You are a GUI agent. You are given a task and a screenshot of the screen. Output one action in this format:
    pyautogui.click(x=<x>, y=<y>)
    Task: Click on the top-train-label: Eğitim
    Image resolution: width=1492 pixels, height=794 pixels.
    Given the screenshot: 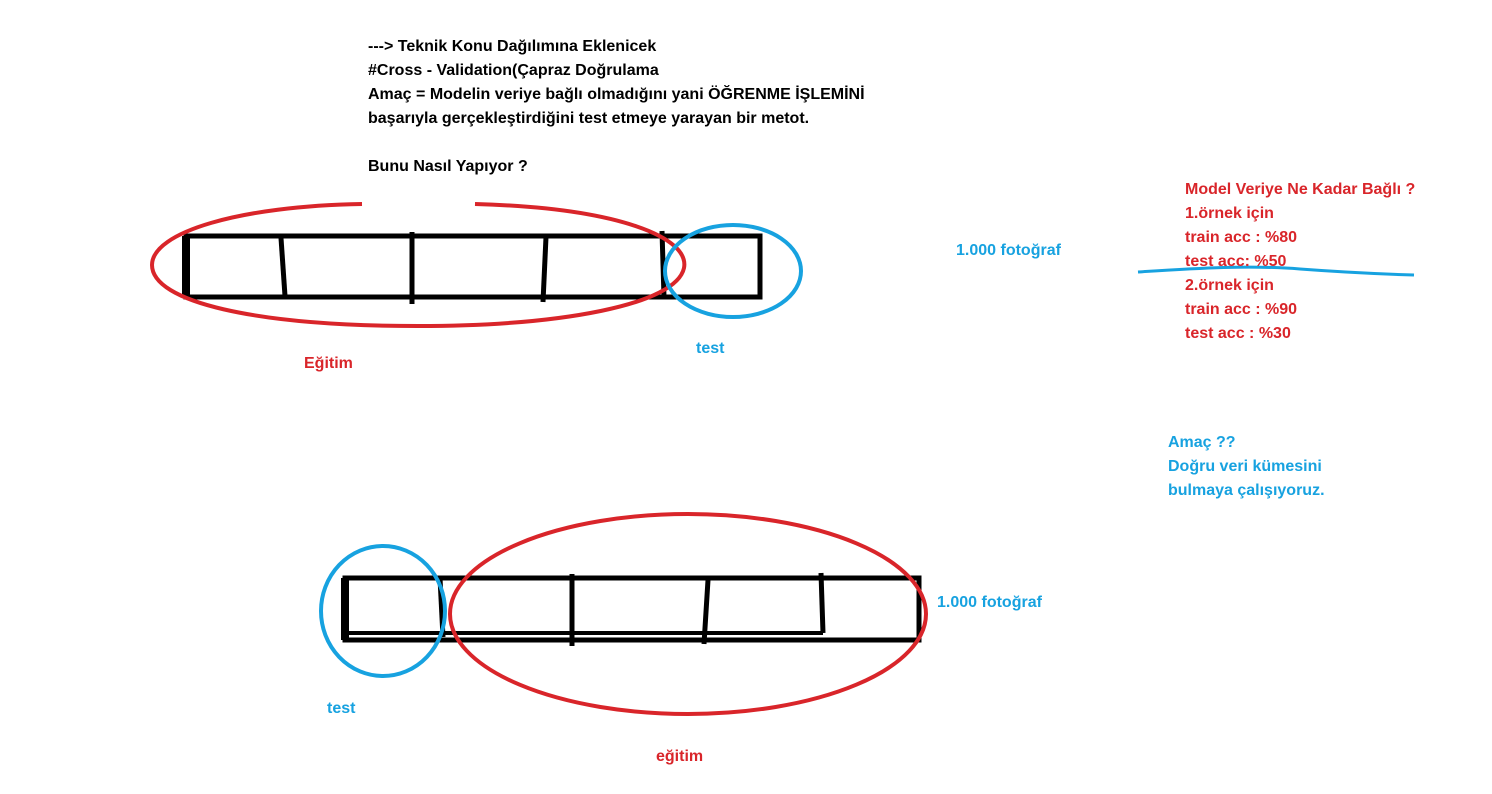 What is the action you would take?
    pyautogui.click(x=328, y=363)
    